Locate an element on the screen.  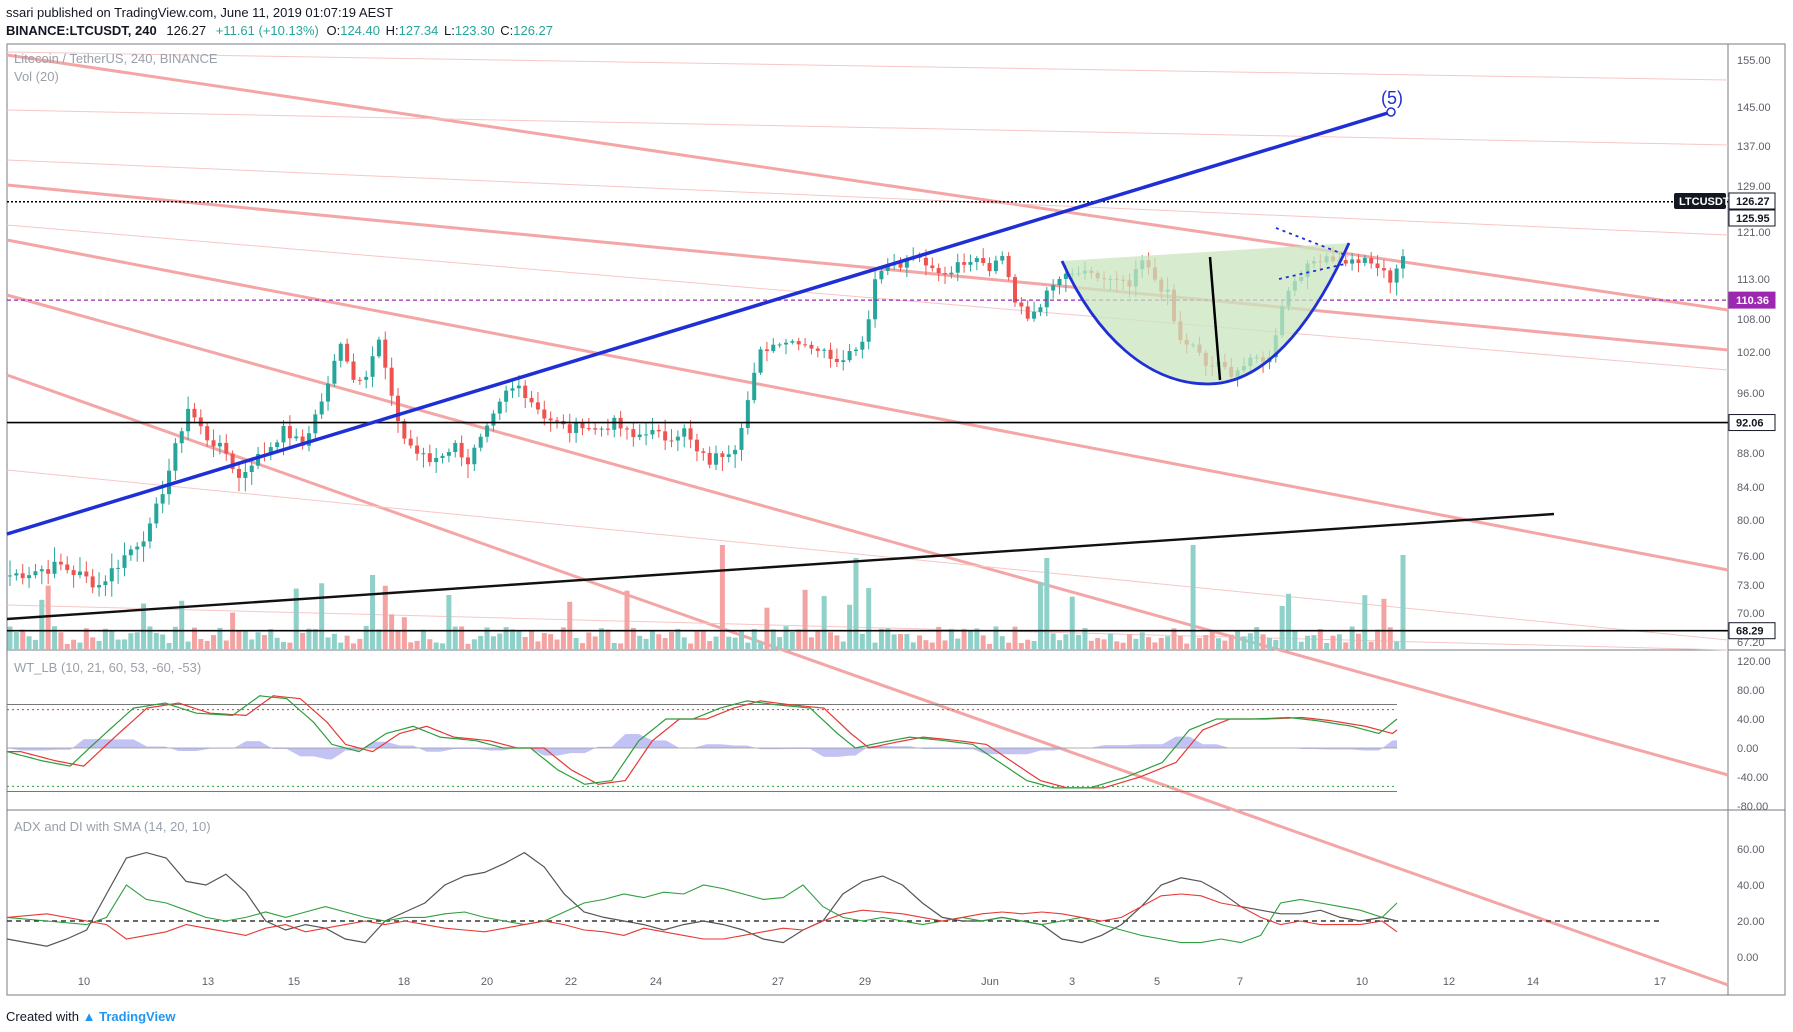
date-tick-label: 17 is located at coordinates (1660, 982).